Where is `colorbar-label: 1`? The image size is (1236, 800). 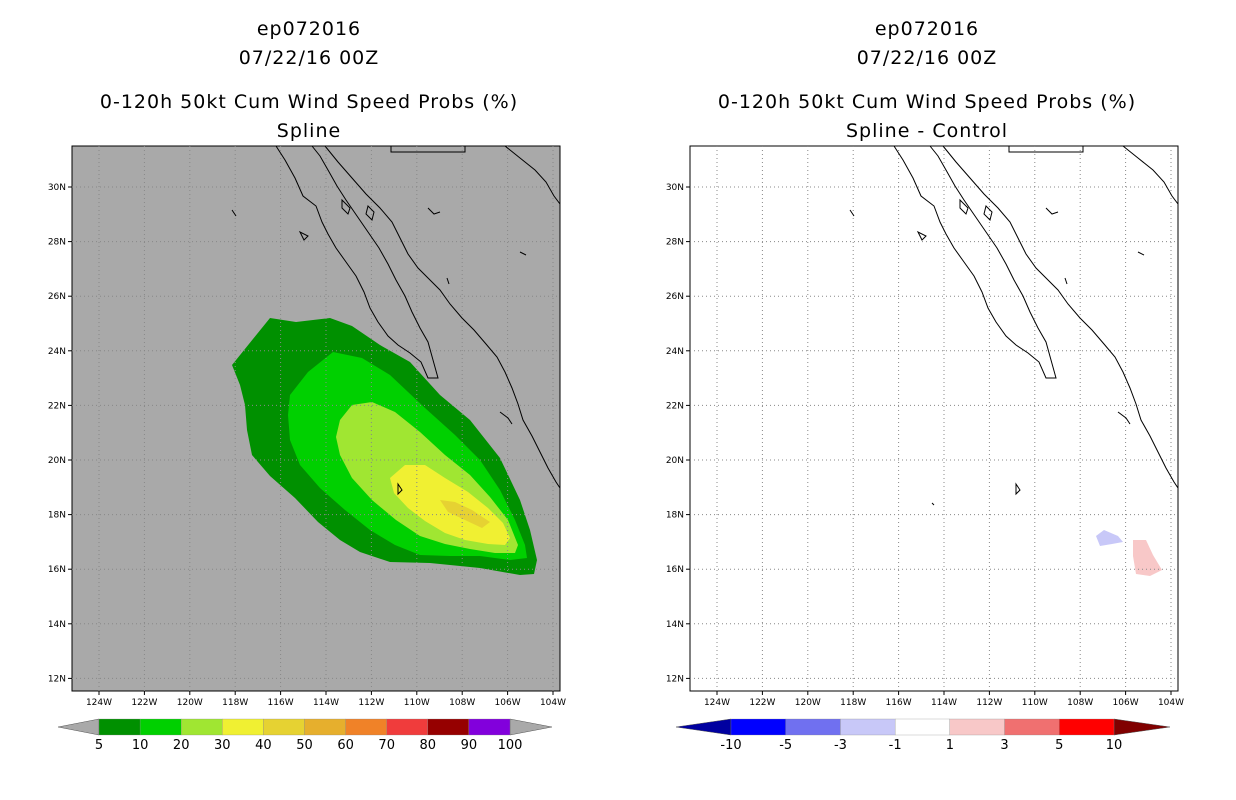 colorbar-label: 1 is located at coordinates (950, 745).